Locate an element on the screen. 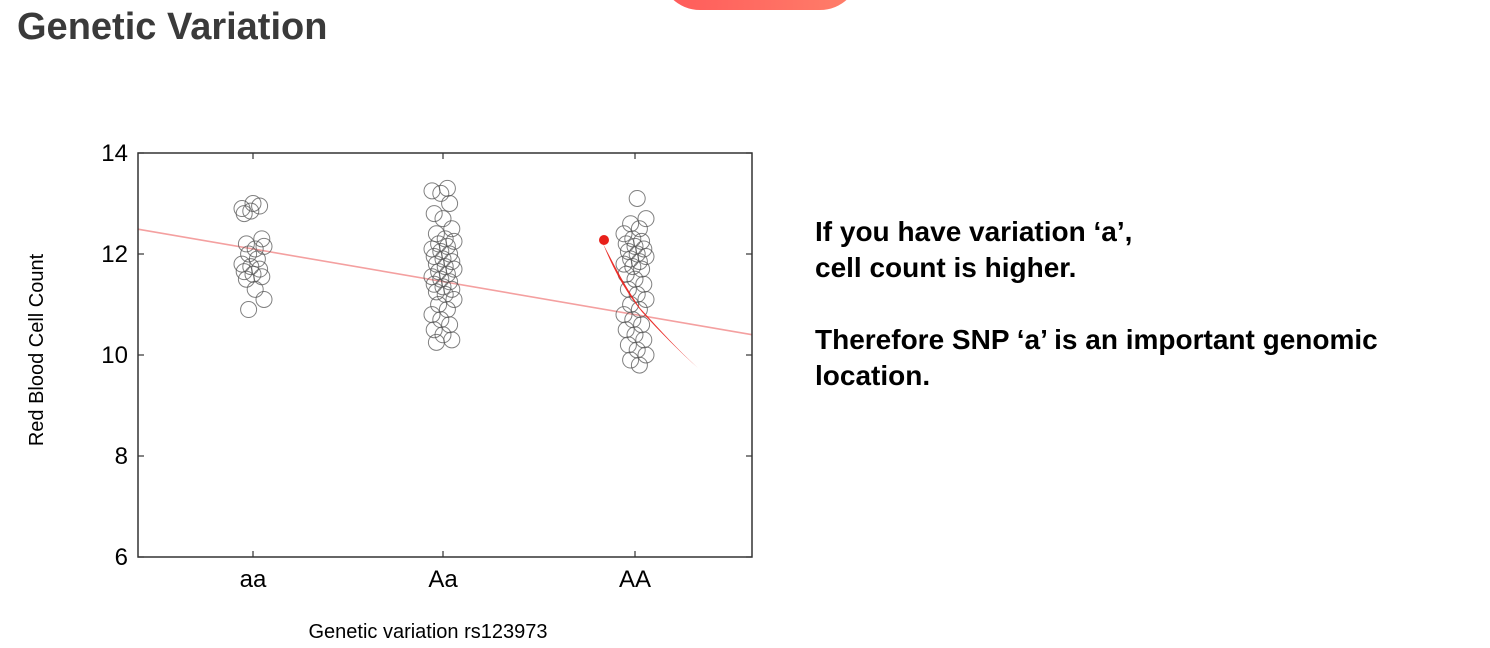 This screenshot has width=1490, height=648. paragraph-2-line-2: location. is located at coordinates (873, 375).